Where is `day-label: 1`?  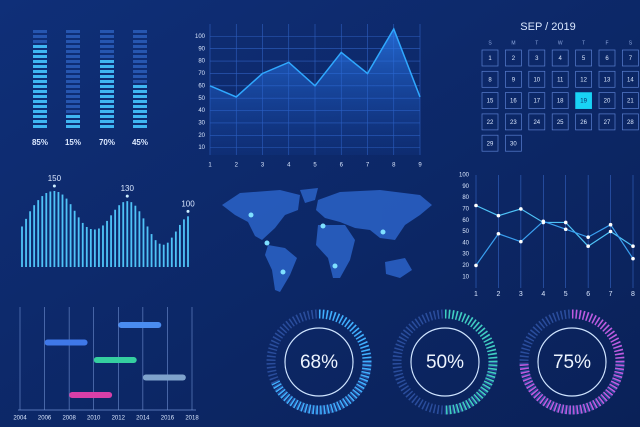 day-label: 1 is located at coordinates (490, 59).